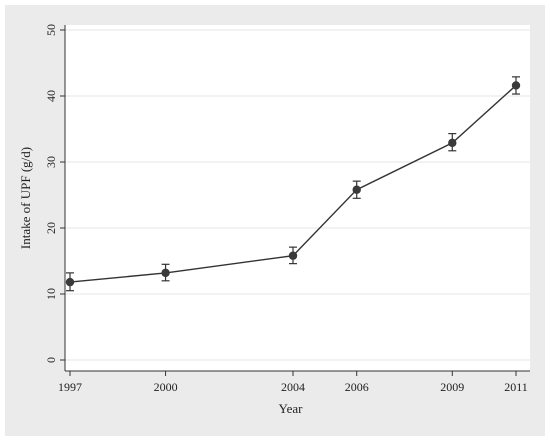 This screenshot has height=441, width=550. I want to click on x-tick-label: 1997, so click(70, 387).